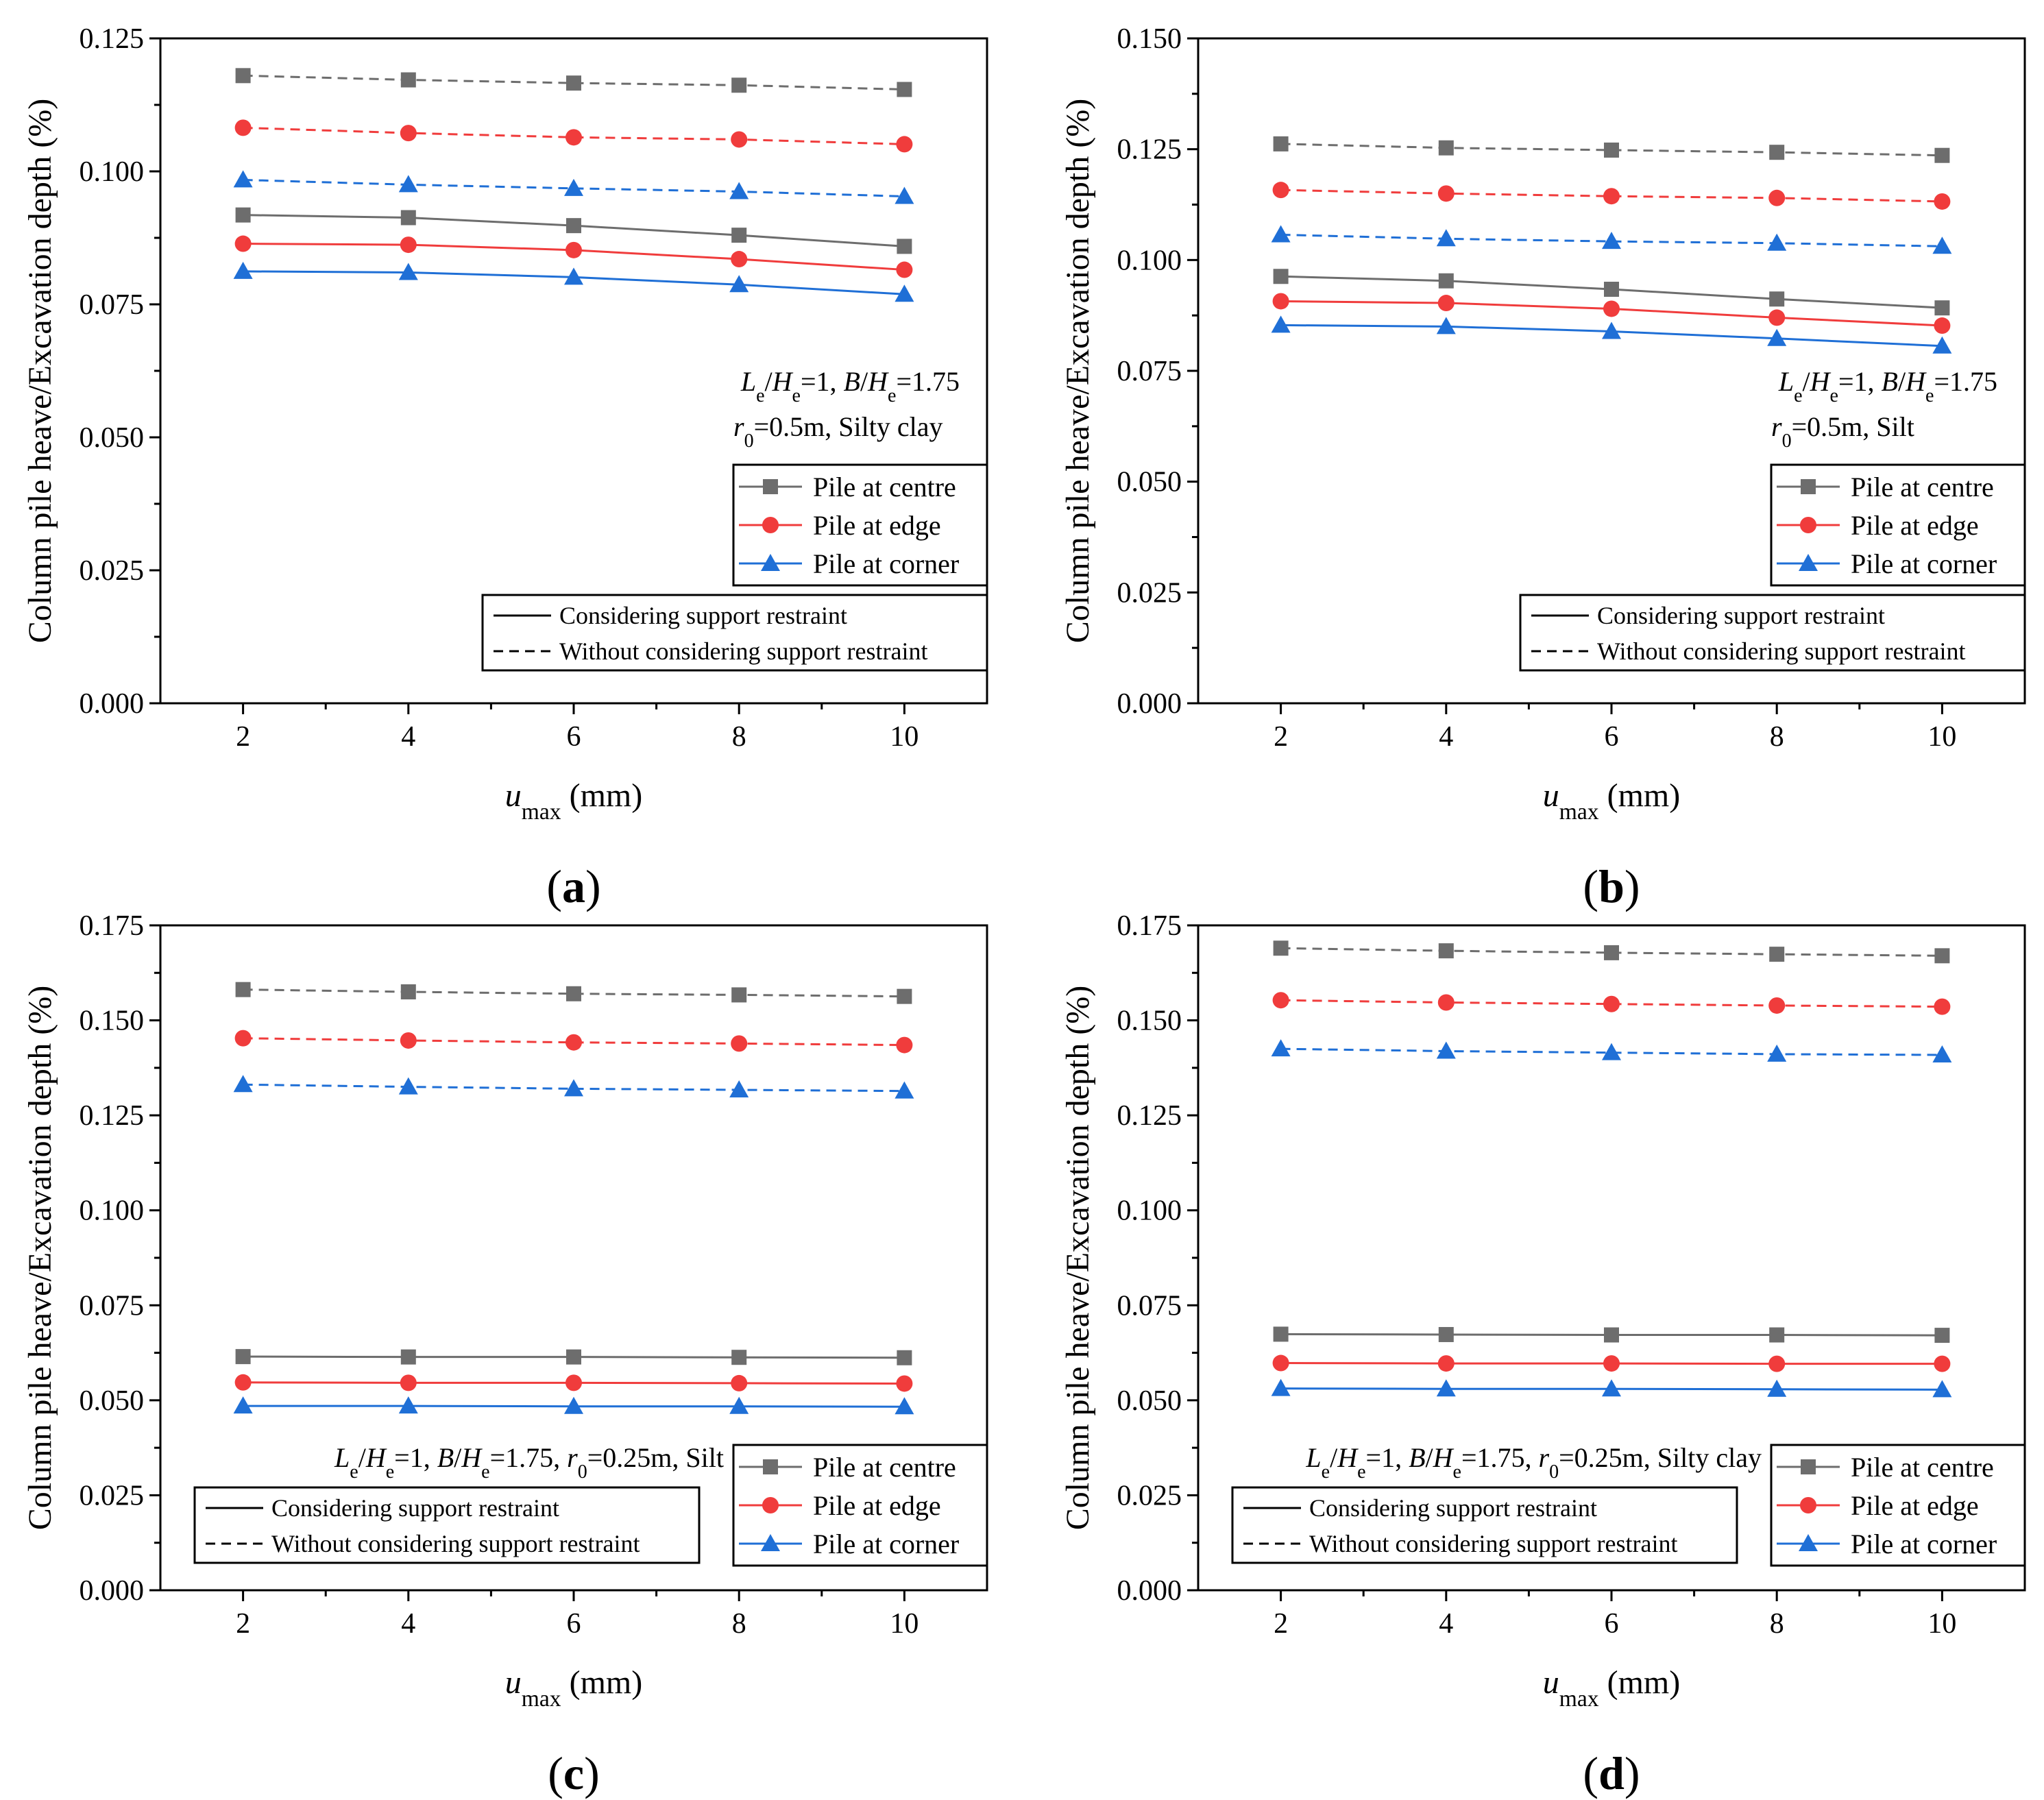 Image resolution: width=2044 pixels, height=1800 pixels. Describe the element at coordinates (655, 1457) in the screenshot. I see `annotation-segment: =0.25m, Silt` at that location.